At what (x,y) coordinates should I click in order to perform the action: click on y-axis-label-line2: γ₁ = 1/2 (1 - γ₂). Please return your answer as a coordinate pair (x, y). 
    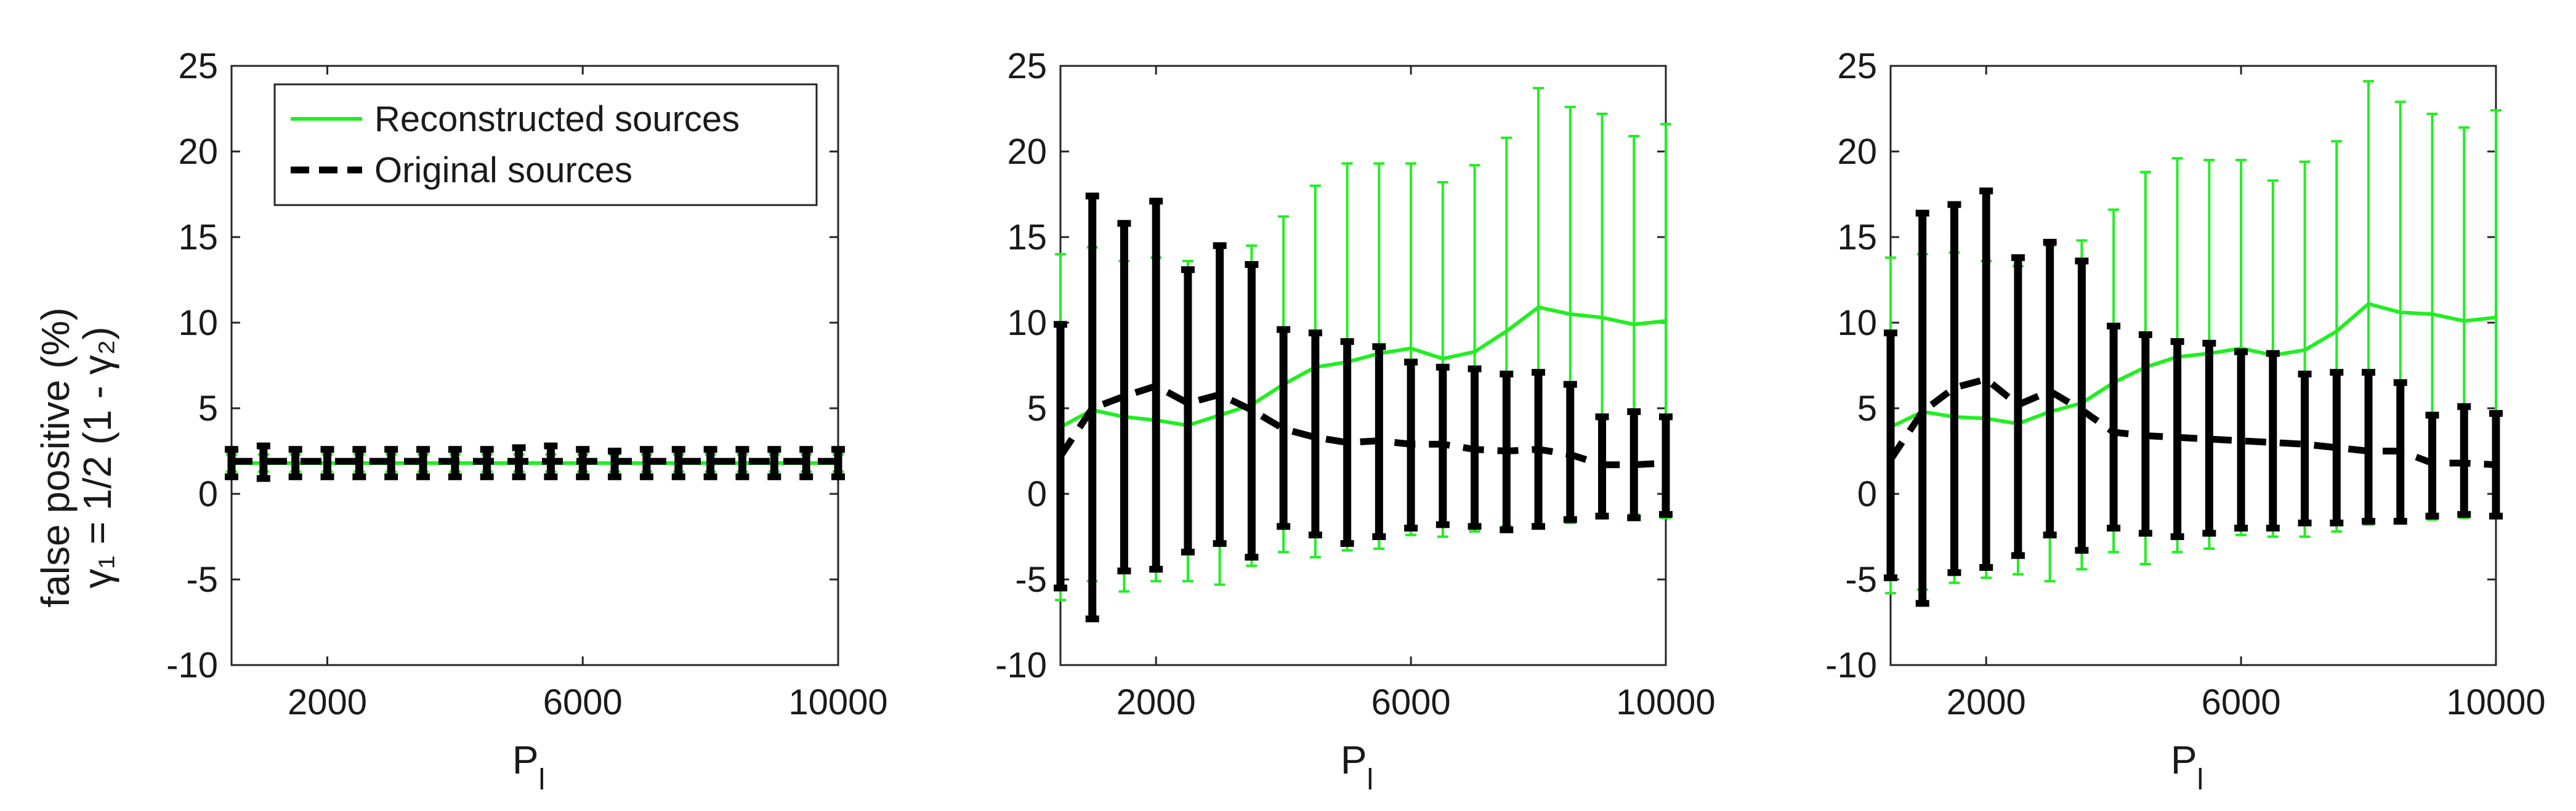
    Looking at the image, I should click on (97, 457).